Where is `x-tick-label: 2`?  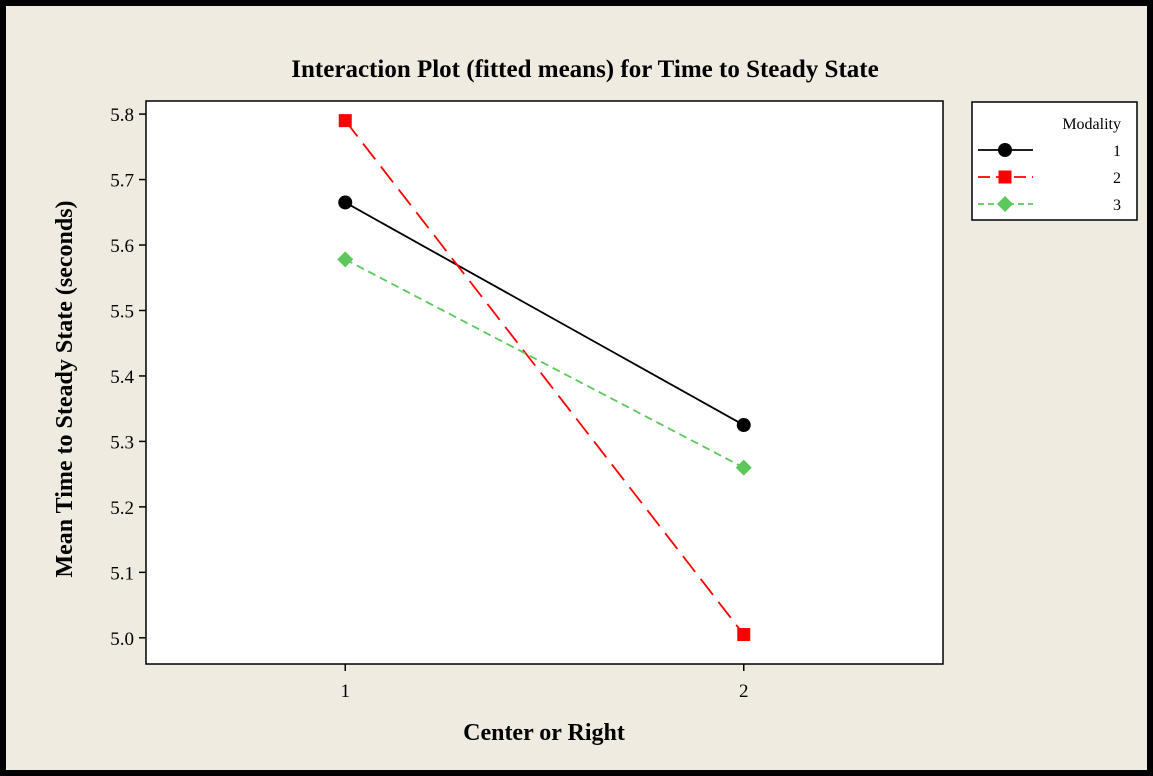 x-tick-label: 2 is located at coordinates (744, 691).